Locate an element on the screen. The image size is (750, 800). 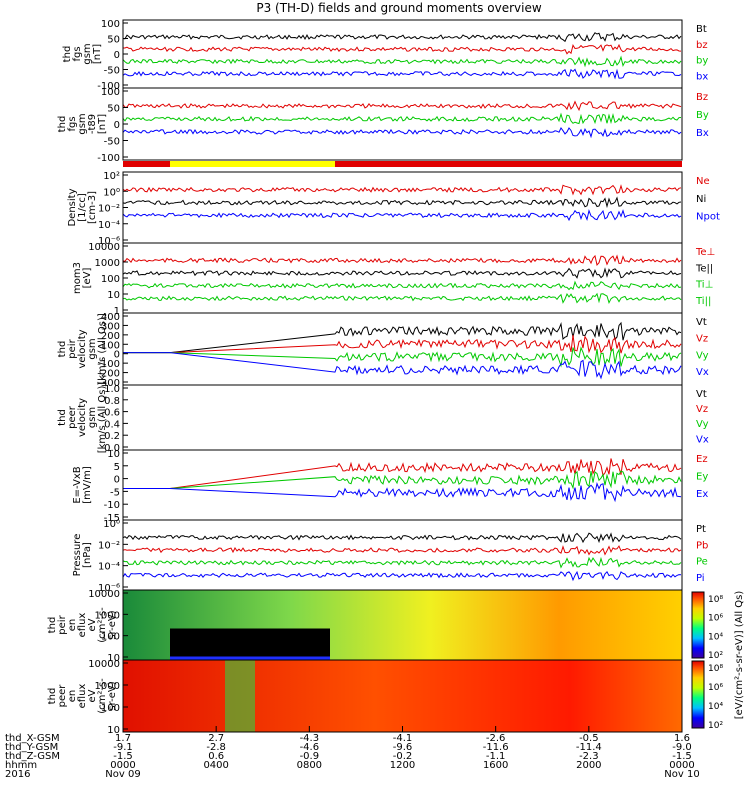
y-tick-label: -10 is located at coordinates (112, 505).